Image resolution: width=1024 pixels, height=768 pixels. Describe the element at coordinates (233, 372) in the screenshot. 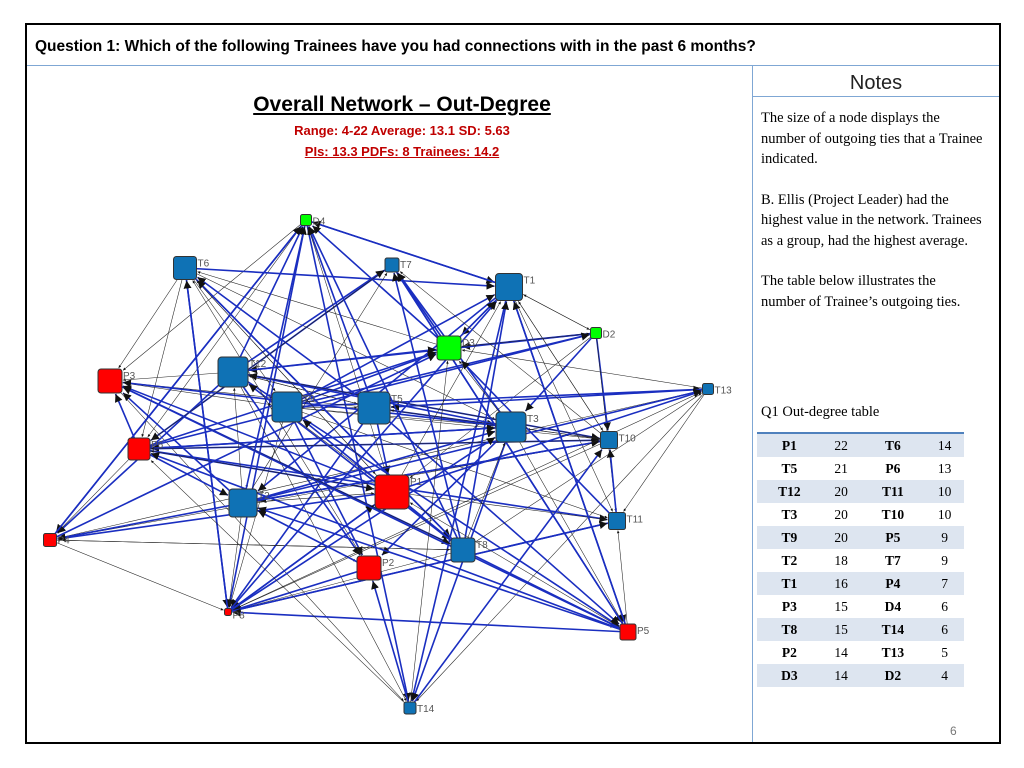

I see `node-t12` at that location.